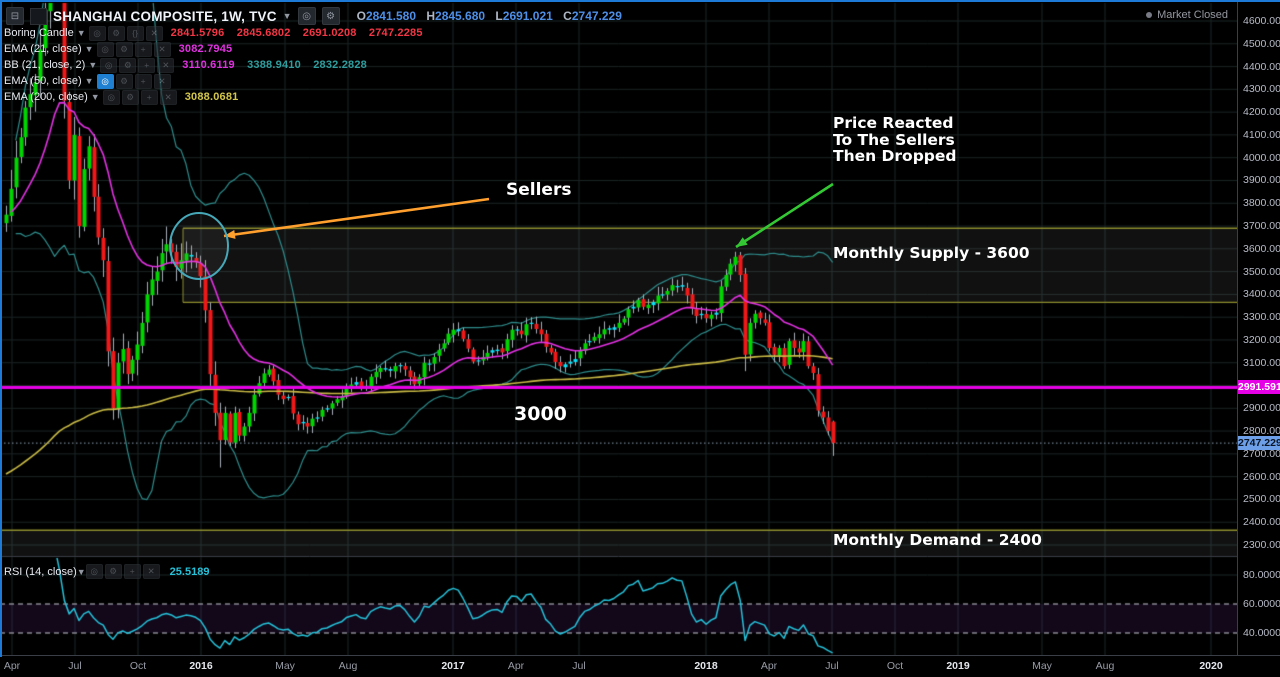 The image size is (1280, 677). What do you see at coordinates (1261, 453) in the screenshot?
I see `price-axis-label: 2700.000` at bounding box center [1261, 453].